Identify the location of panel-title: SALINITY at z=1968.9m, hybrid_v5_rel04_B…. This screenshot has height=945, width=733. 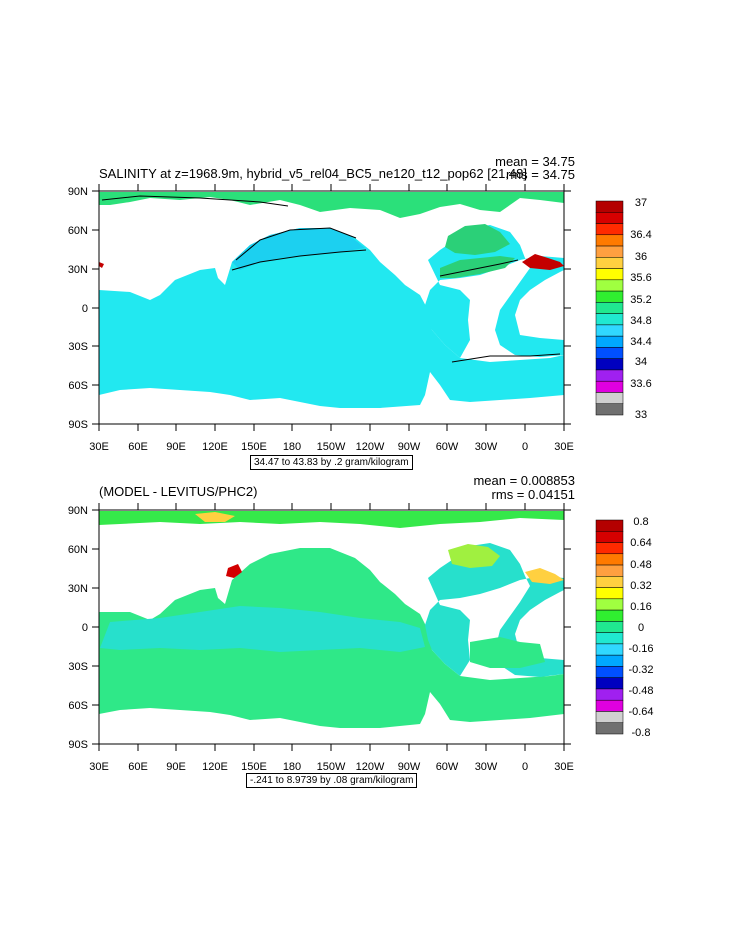
(313, 173).